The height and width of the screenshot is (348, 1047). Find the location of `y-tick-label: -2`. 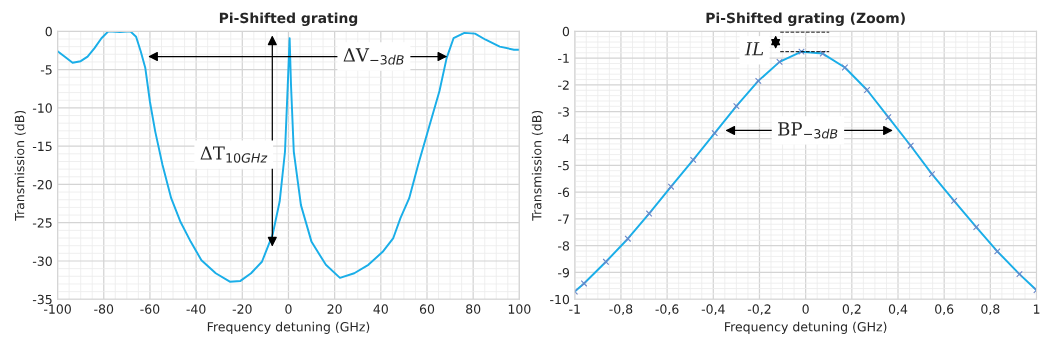

y-tick-label: -2 is located at coordinates (563, 85).